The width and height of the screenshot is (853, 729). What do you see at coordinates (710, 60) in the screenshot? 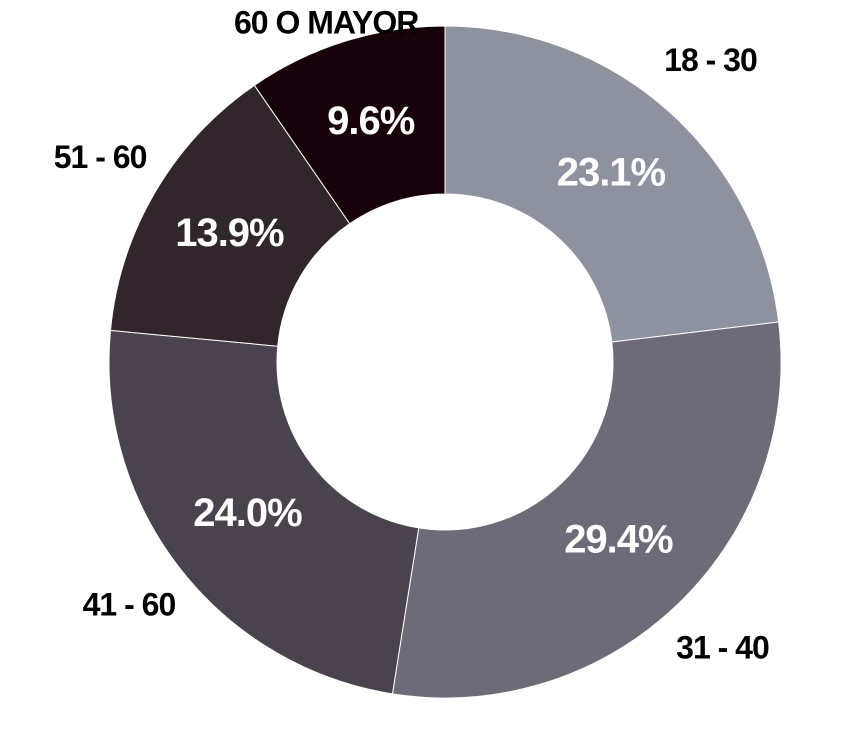
I see `category-label: 18 - 30` at bounding box center [710, 60].